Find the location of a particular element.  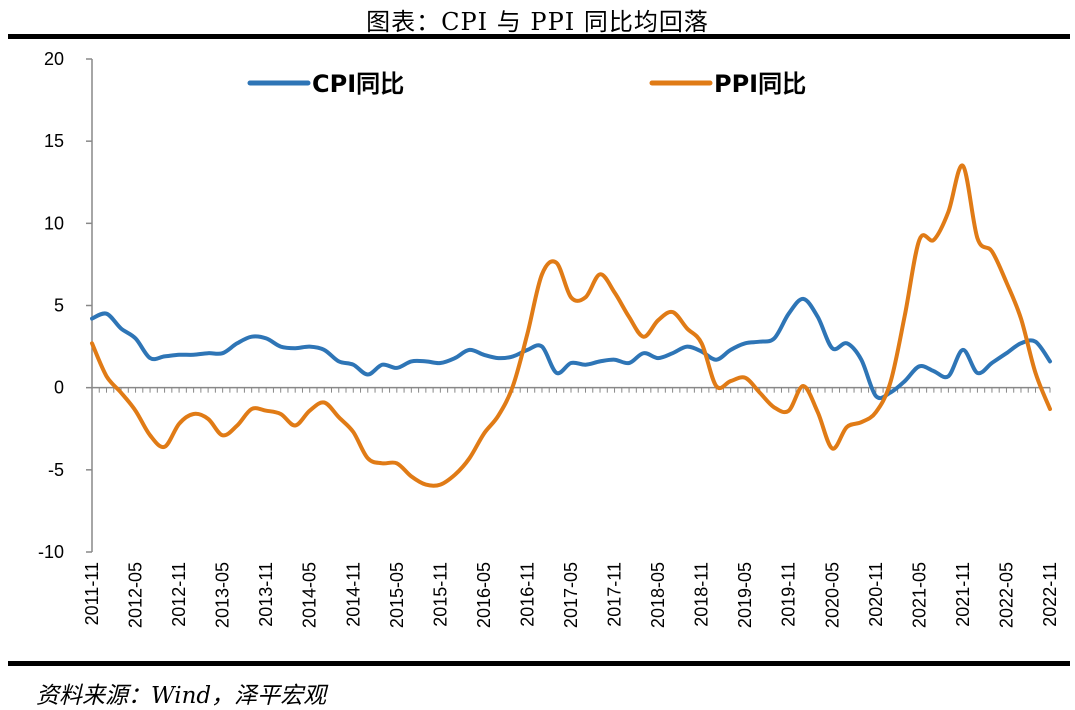

x-tick-label: 2021-05 is located at coordinates (919, 595).